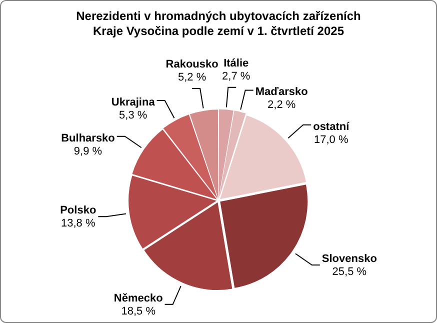  Describe the element at coordinates (218, 24) in the screenshot. I see `chart-title: Nerezidenti v hromadných ubytovacích zařízeních Kraje Vysočina podle zemí v 1. čtvrtletí 2025` at that location.